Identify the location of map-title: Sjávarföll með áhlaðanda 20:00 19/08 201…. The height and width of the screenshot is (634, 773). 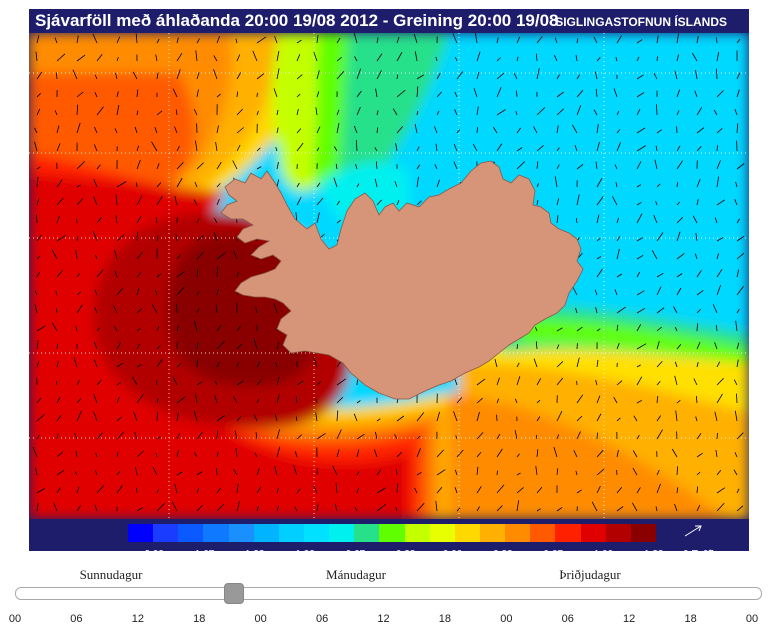
(297, 20).